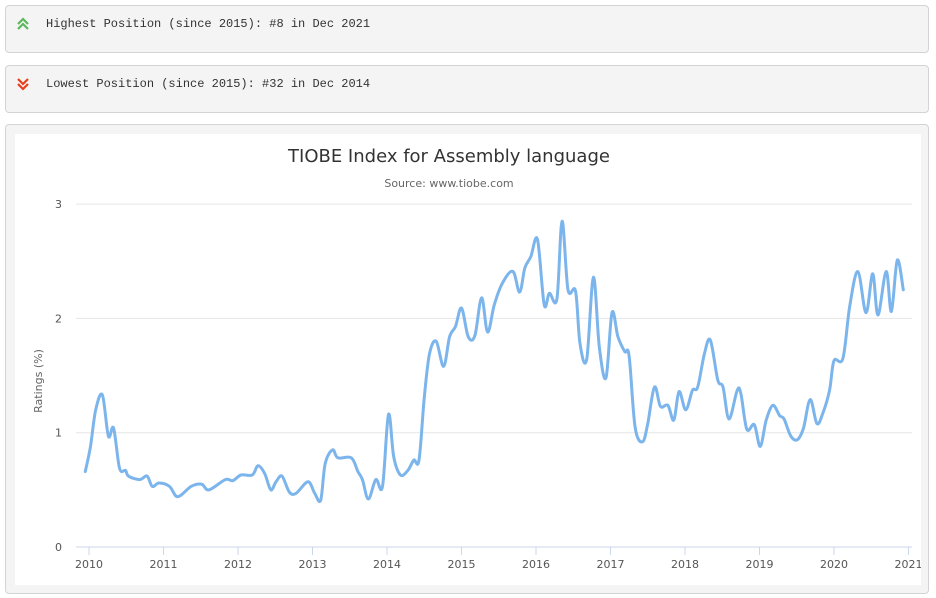  I want to click on x-tick-label: 2019, so click(760, 564).